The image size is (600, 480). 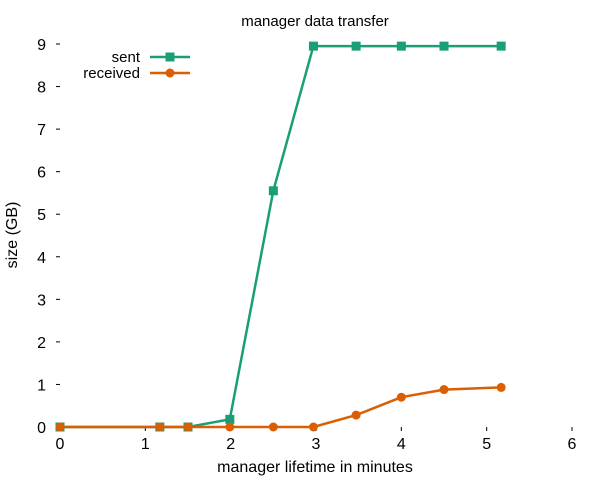 I want to click on y-tick-label: 2, so click(x=41, y=343).